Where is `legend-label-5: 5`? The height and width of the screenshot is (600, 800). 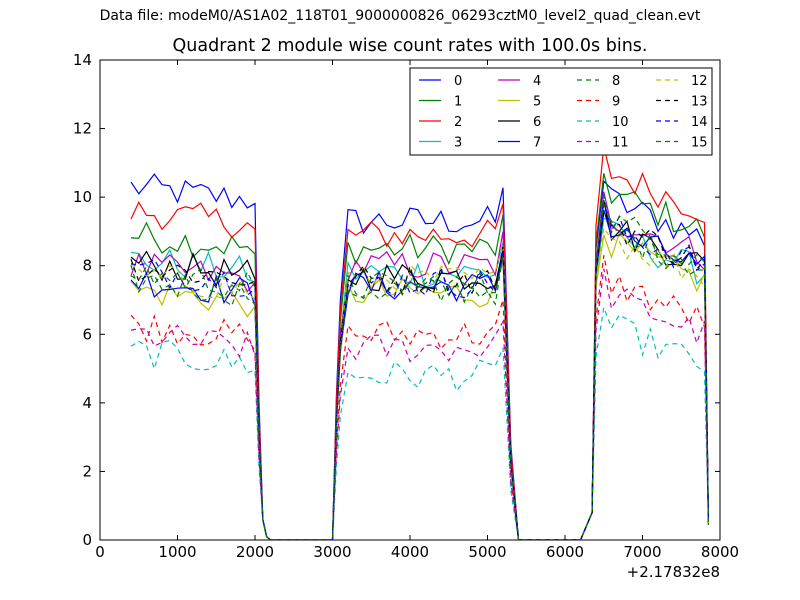 legend-label-5: 5 is located at coordinates (537, 102).